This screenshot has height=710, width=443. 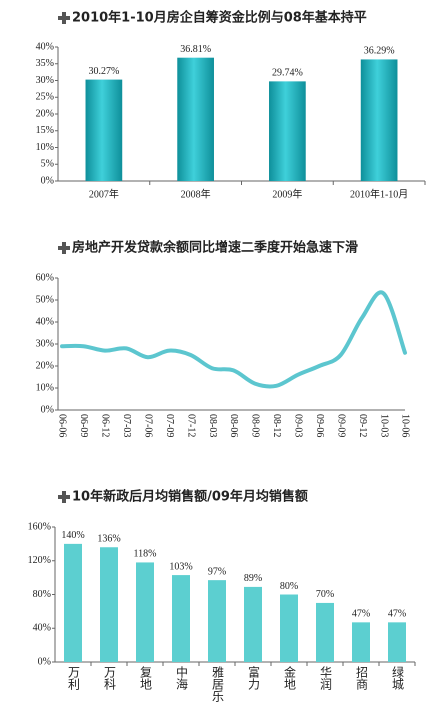 I want to click on x-tick-label: 2008年, so click(x=196, y=193).